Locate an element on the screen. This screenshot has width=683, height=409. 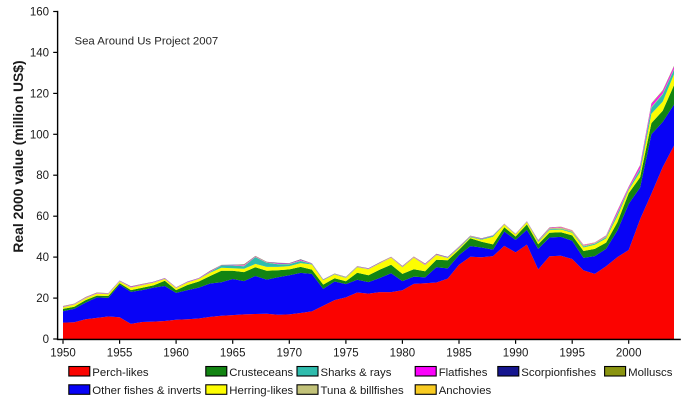
svg-text: 1965 is located at coordinates (233, 353).